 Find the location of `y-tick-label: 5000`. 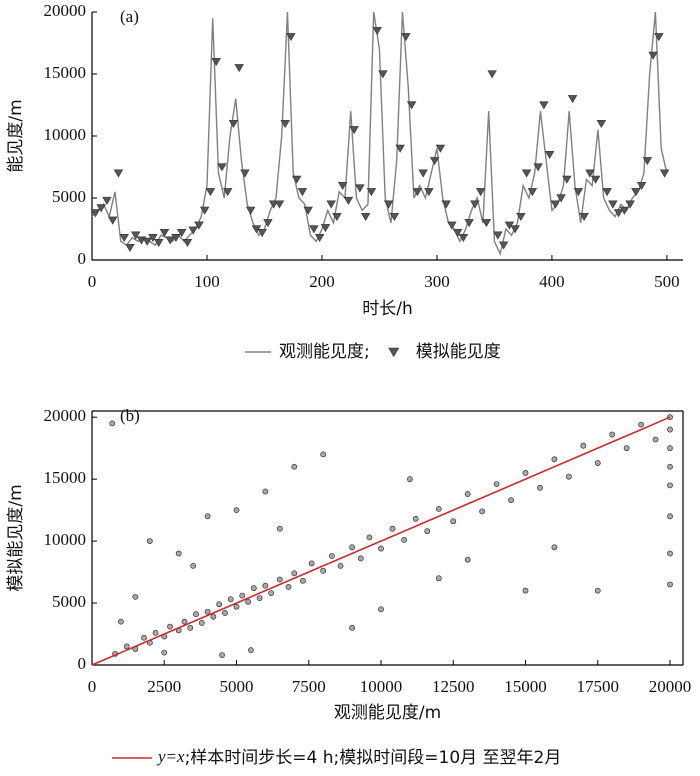

y-tick-label: 5000 is located at coordinates (69, 196).